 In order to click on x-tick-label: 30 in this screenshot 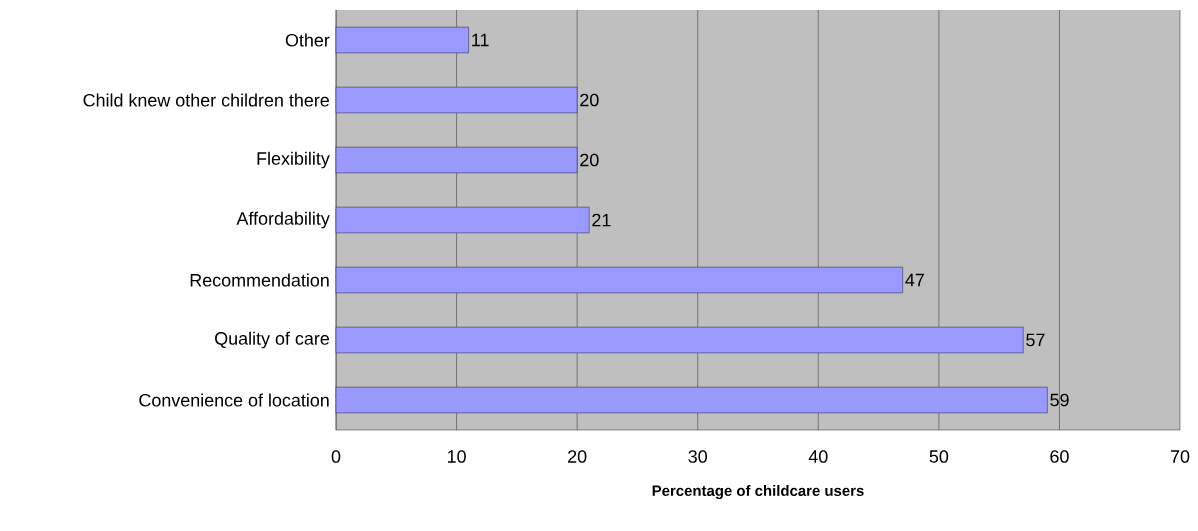, I will do `click(697, 456)`.